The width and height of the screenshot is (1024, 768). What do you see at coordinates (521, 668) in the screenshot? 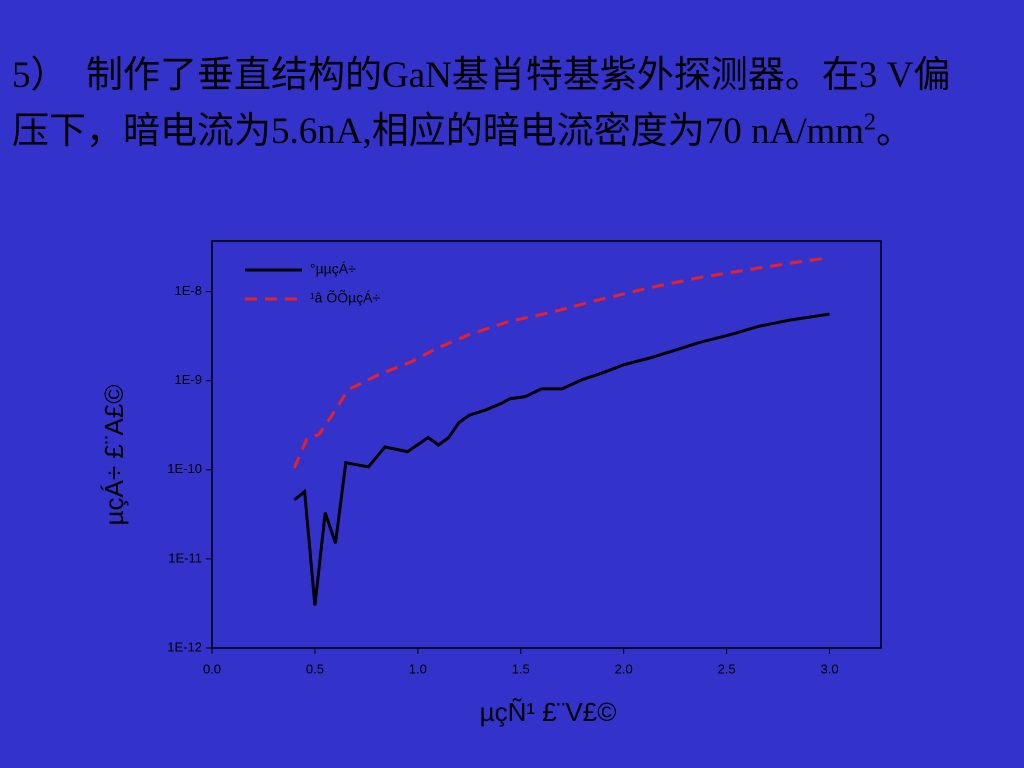
I see `x-tick-label: 1.5` at bounding box center [521, 668].